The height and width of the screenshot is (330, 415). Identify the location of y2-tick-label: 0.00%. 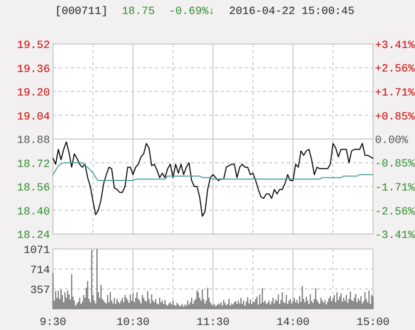
(391, 141).